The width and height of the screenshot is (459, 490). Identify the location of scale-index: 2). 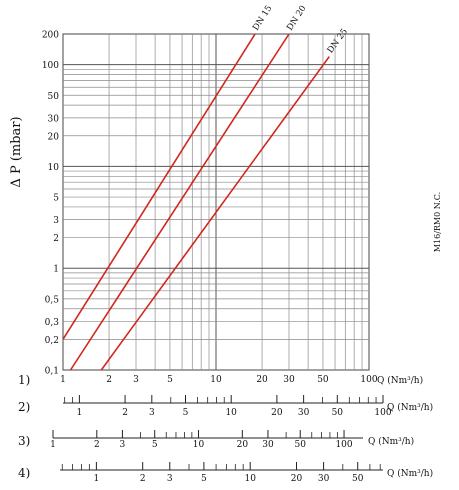
(24, 407).